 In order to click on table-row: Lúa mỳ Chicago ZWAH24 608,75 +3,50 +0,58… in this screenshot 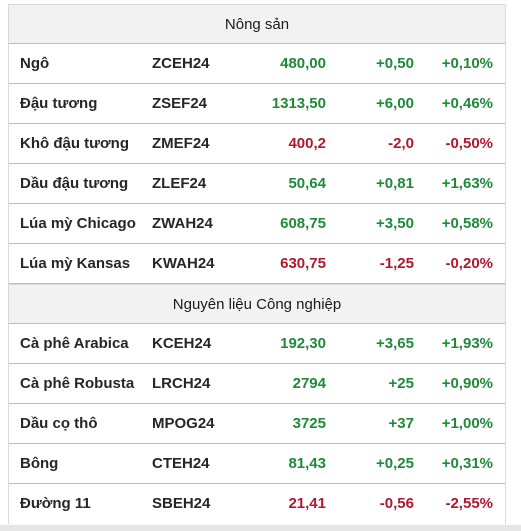, I will do `click(257, 224)`.